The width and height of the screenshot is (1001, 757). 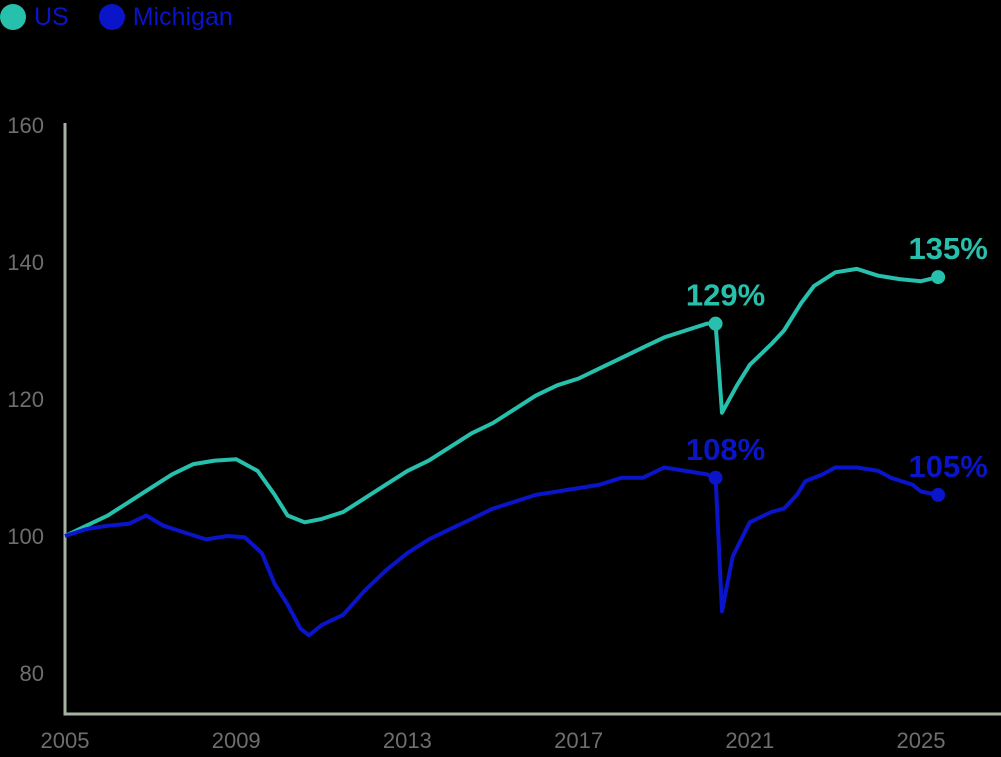 I want to click on legend: US Michigan, so click(x=131, y=17).